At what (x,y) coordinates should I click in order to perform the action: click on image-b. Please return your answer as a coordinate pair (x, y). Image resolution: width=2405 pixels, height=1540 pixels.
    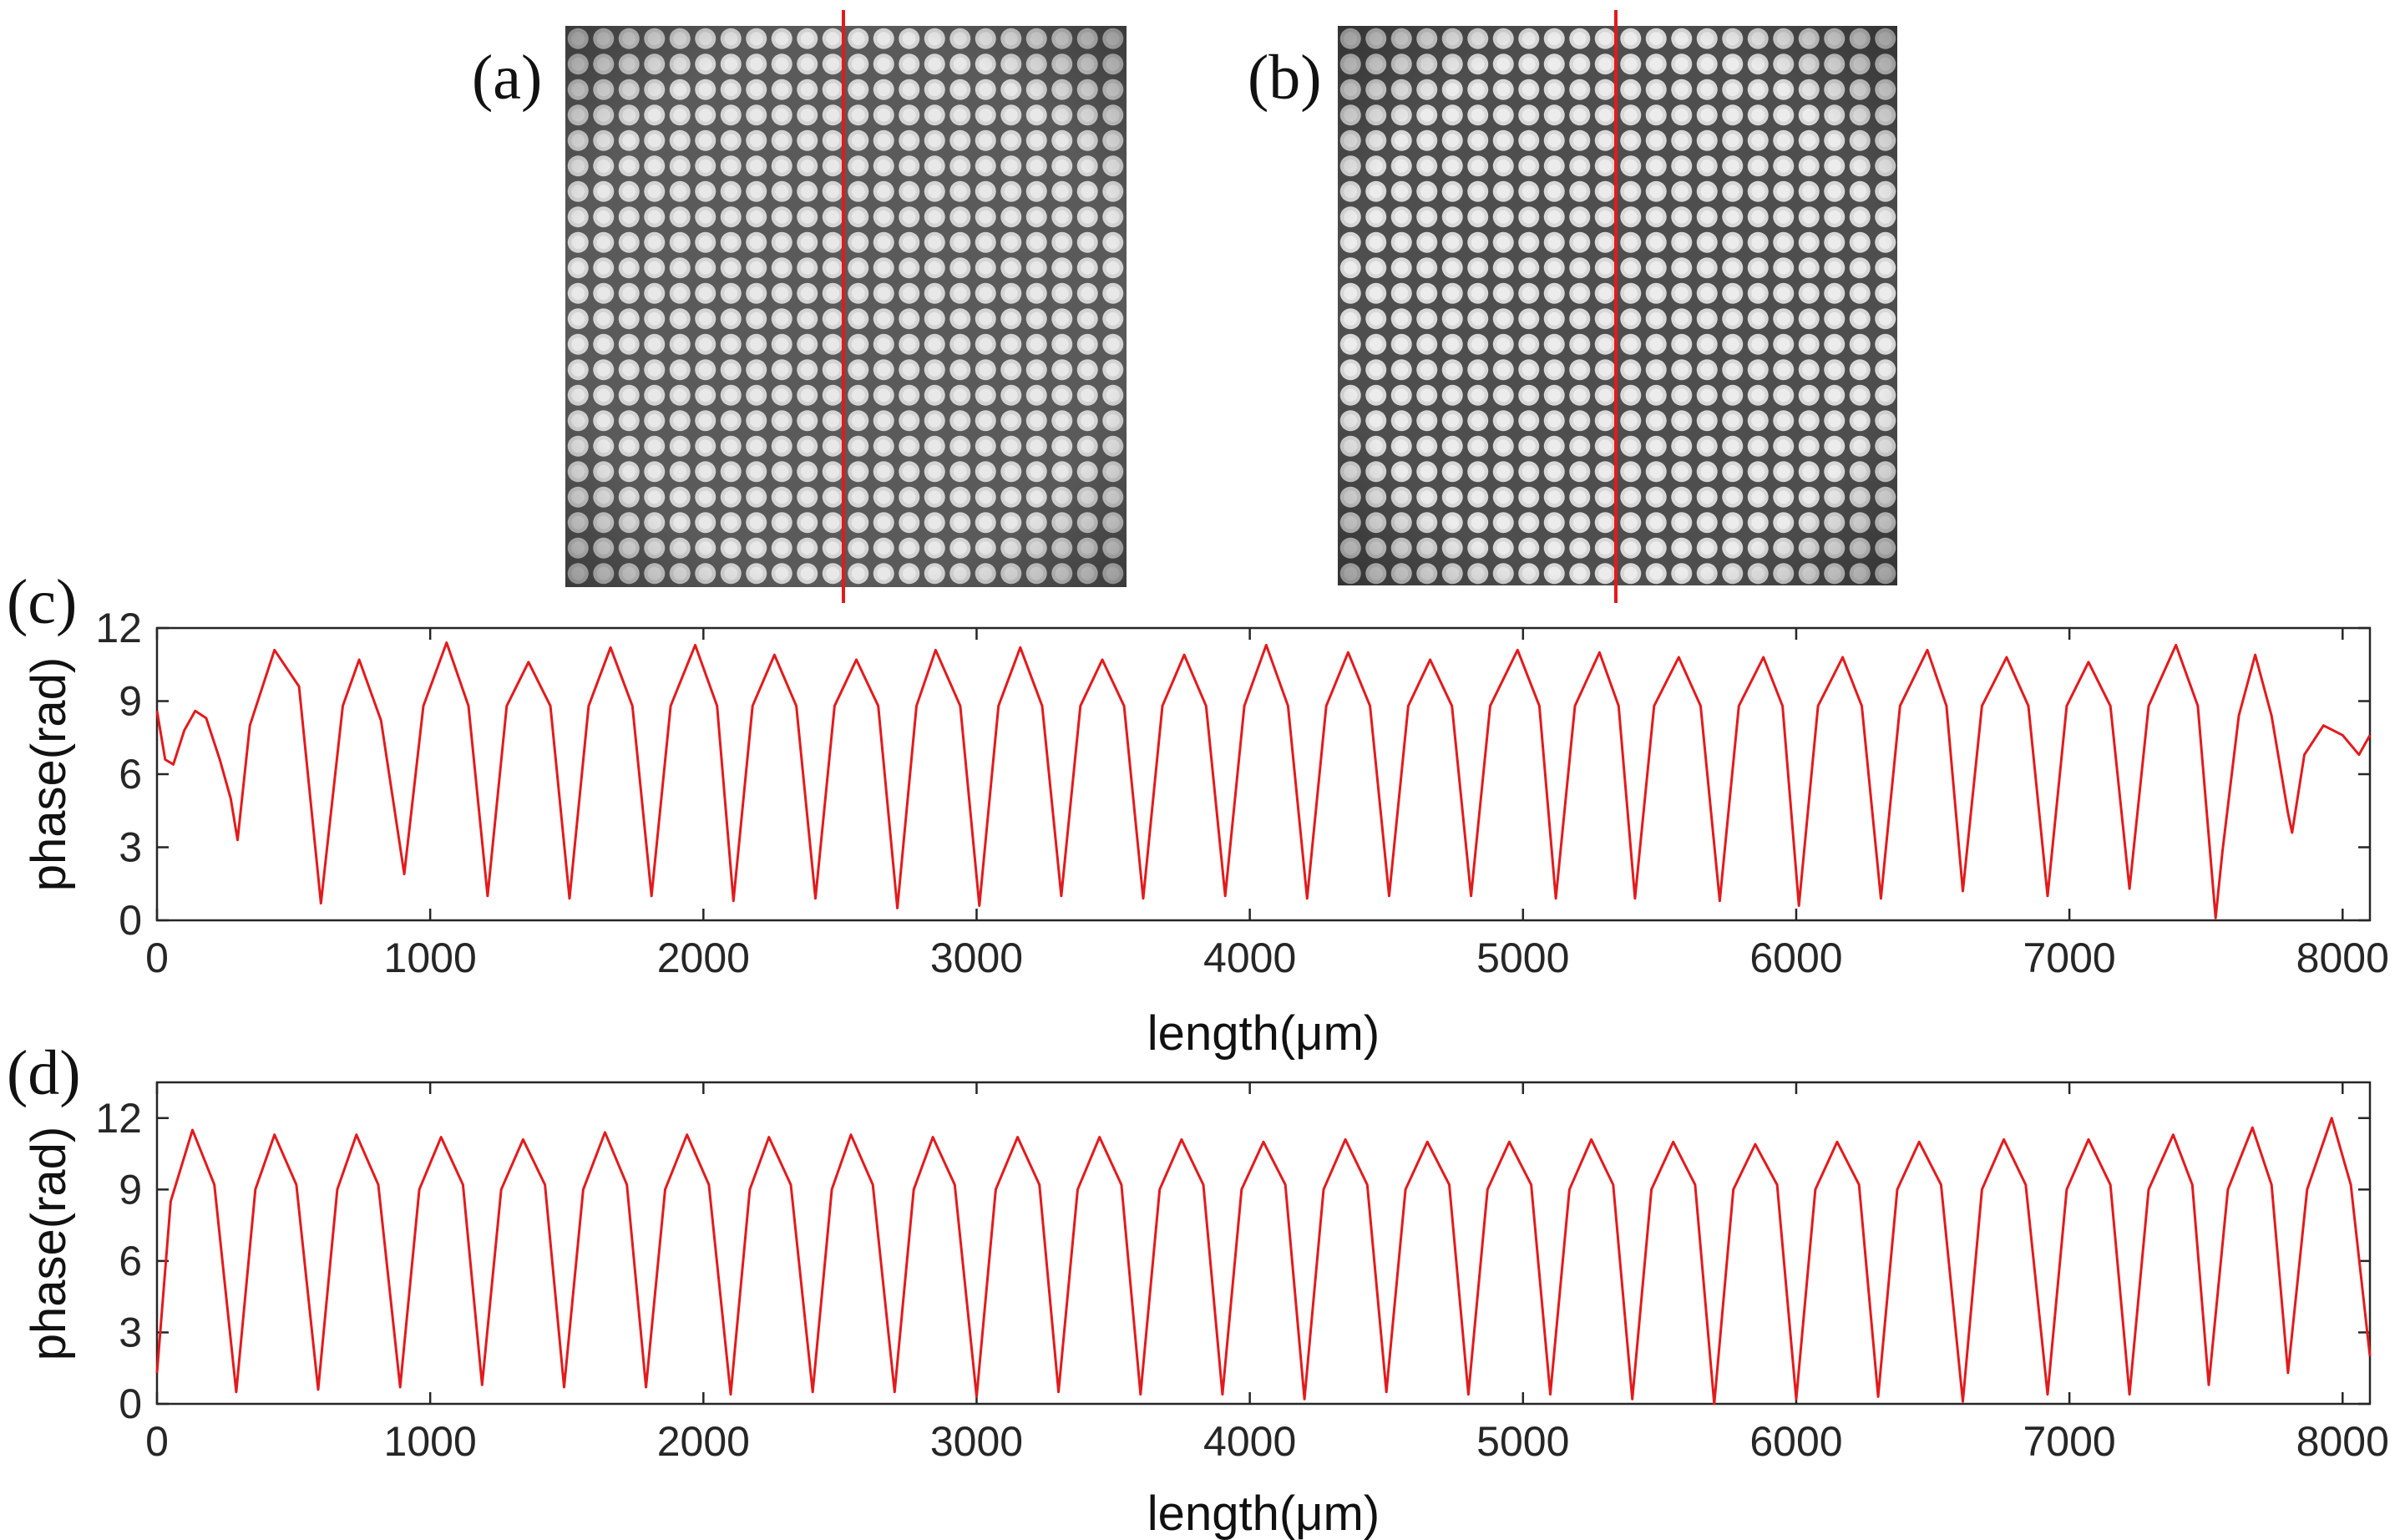
    Looking at the image, I should click on (1617, 307).